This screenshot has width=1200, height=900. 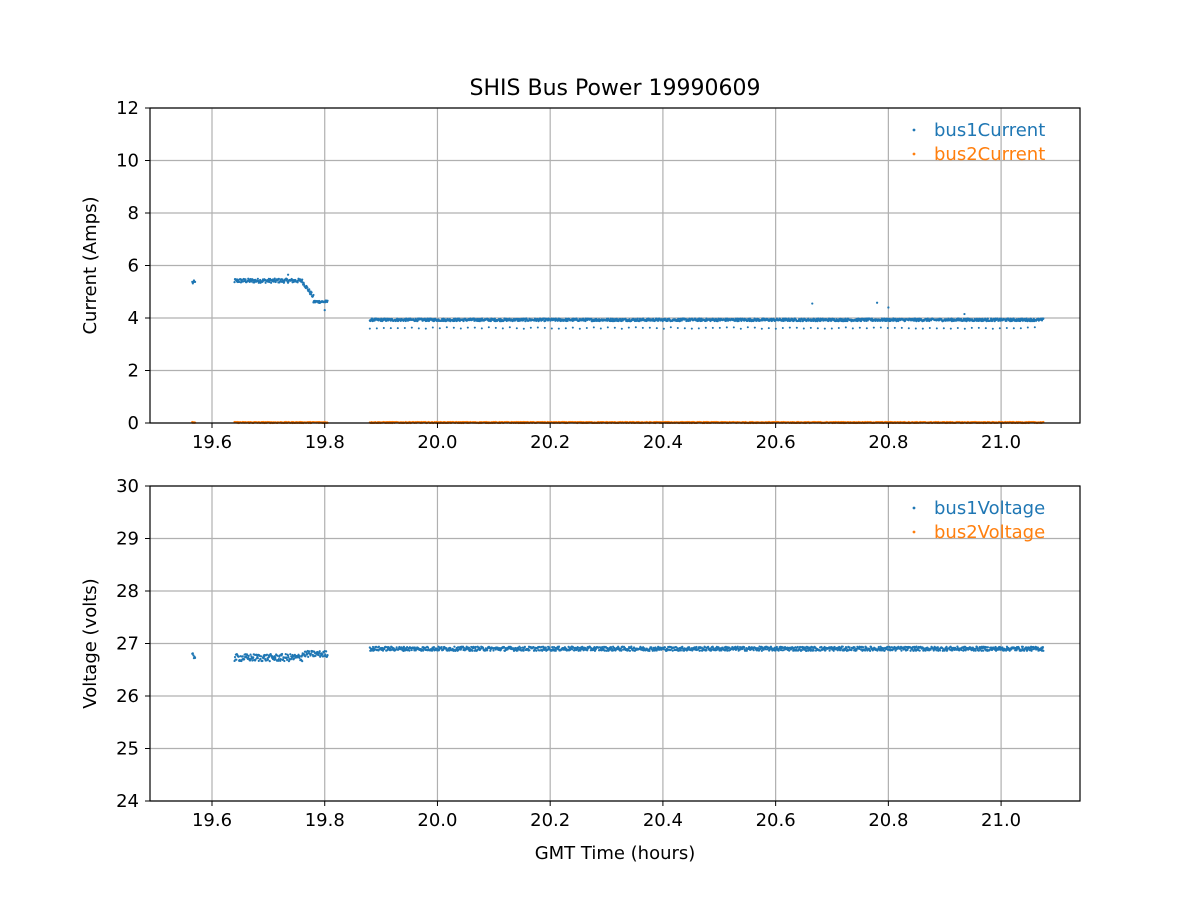 I want to click on y-tick-label: 8, so click(x=133, y=213).